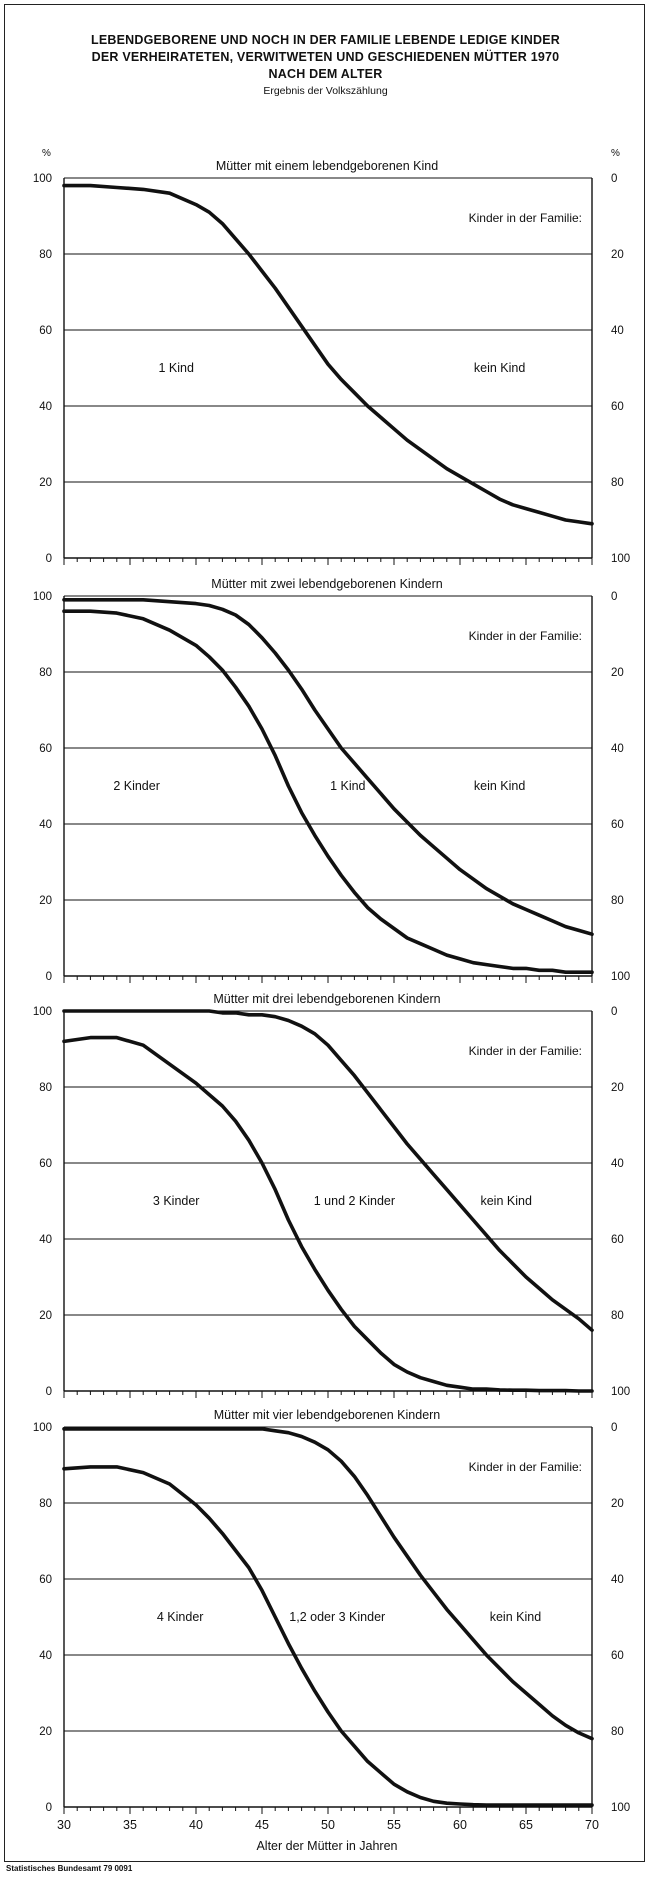 This screenshot has height=1879, width=651. I want to click on x-tick-label: 45, so click(262, 1825).